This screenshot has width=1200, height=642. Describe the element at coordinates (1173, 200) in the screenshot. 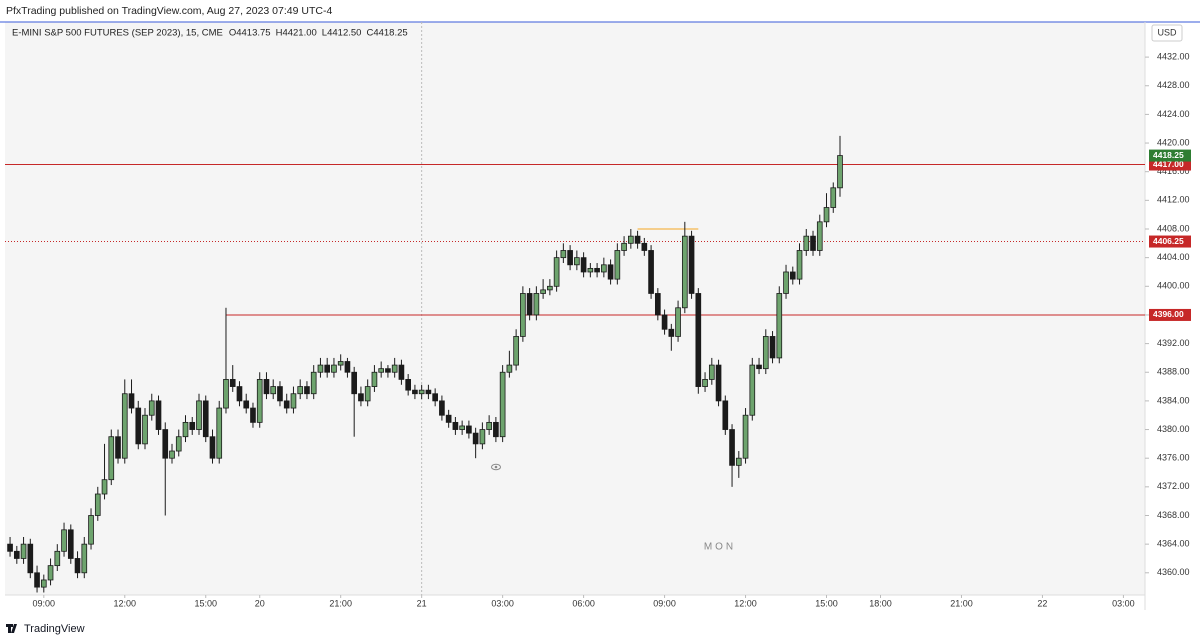

I see `y-tick-label: 4412.00` at that location.